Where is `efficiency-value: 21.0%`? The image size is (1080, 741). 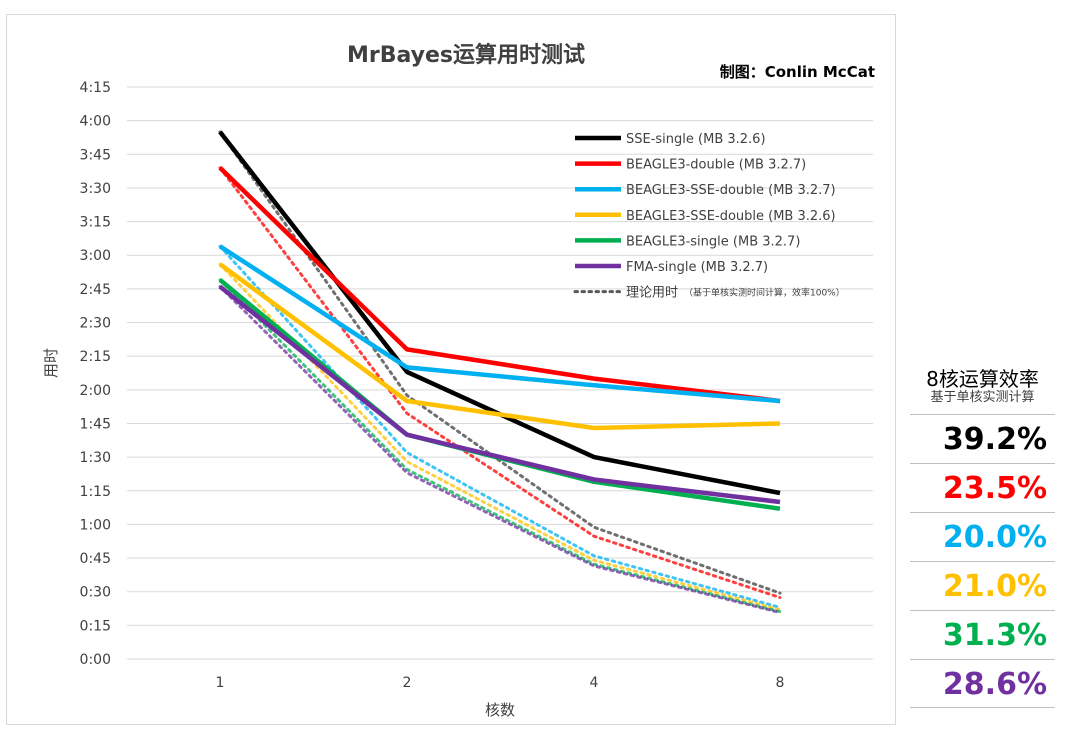 efficiency-value: 21.0% is located at coordinates (982, 585).